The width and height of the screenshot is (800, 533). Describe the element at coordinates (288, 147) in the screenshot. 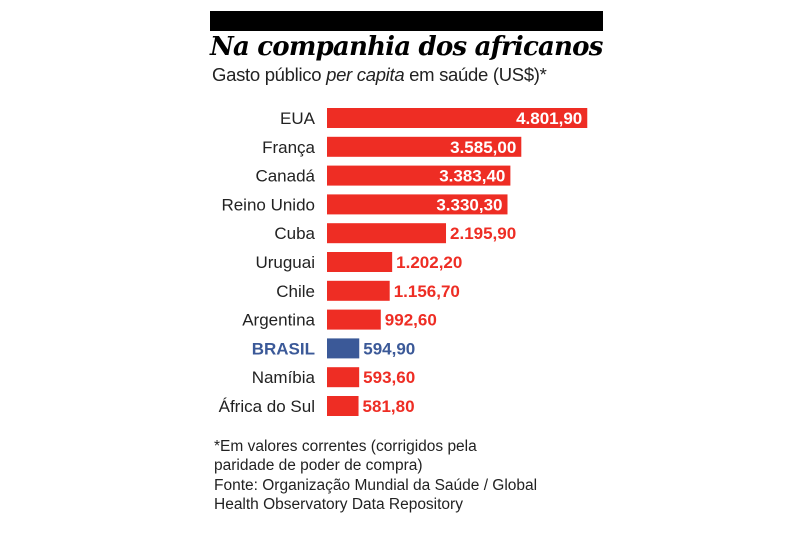

I see `category-label-franca: França` at that location.